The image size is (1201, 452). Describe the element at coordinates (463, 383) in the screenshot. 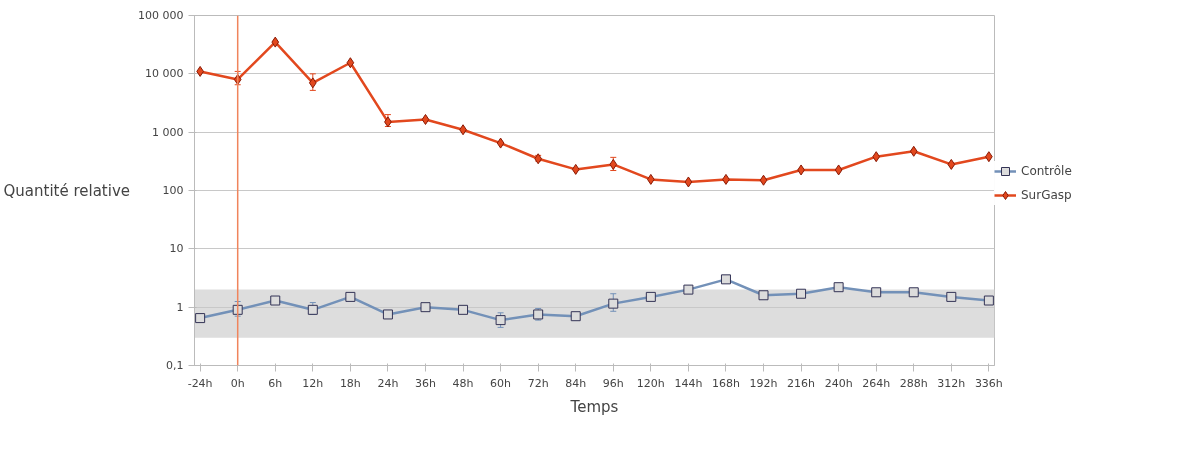

I see `x-tick-label: 48h` at that location.